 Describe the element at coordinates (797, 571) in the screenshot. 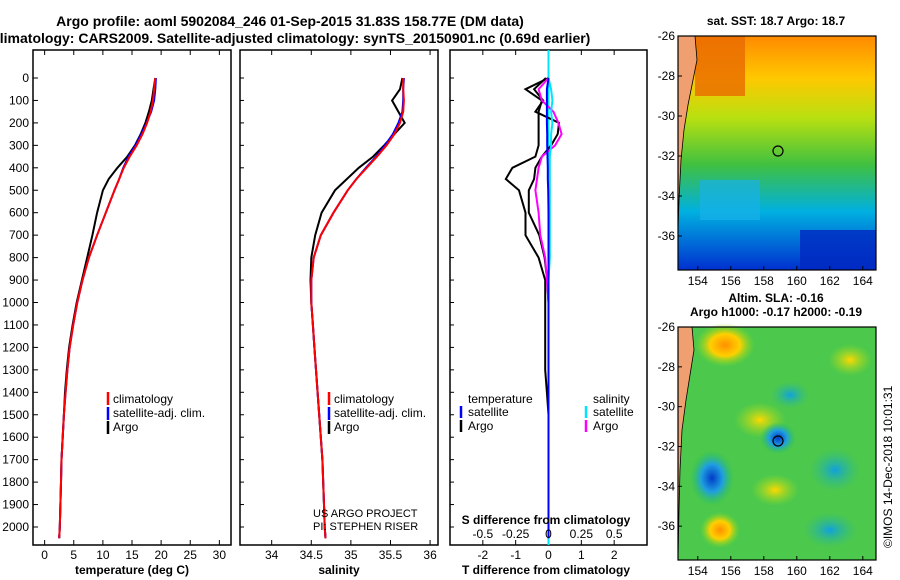

I see `map-x-tick-label: 160` at that location.